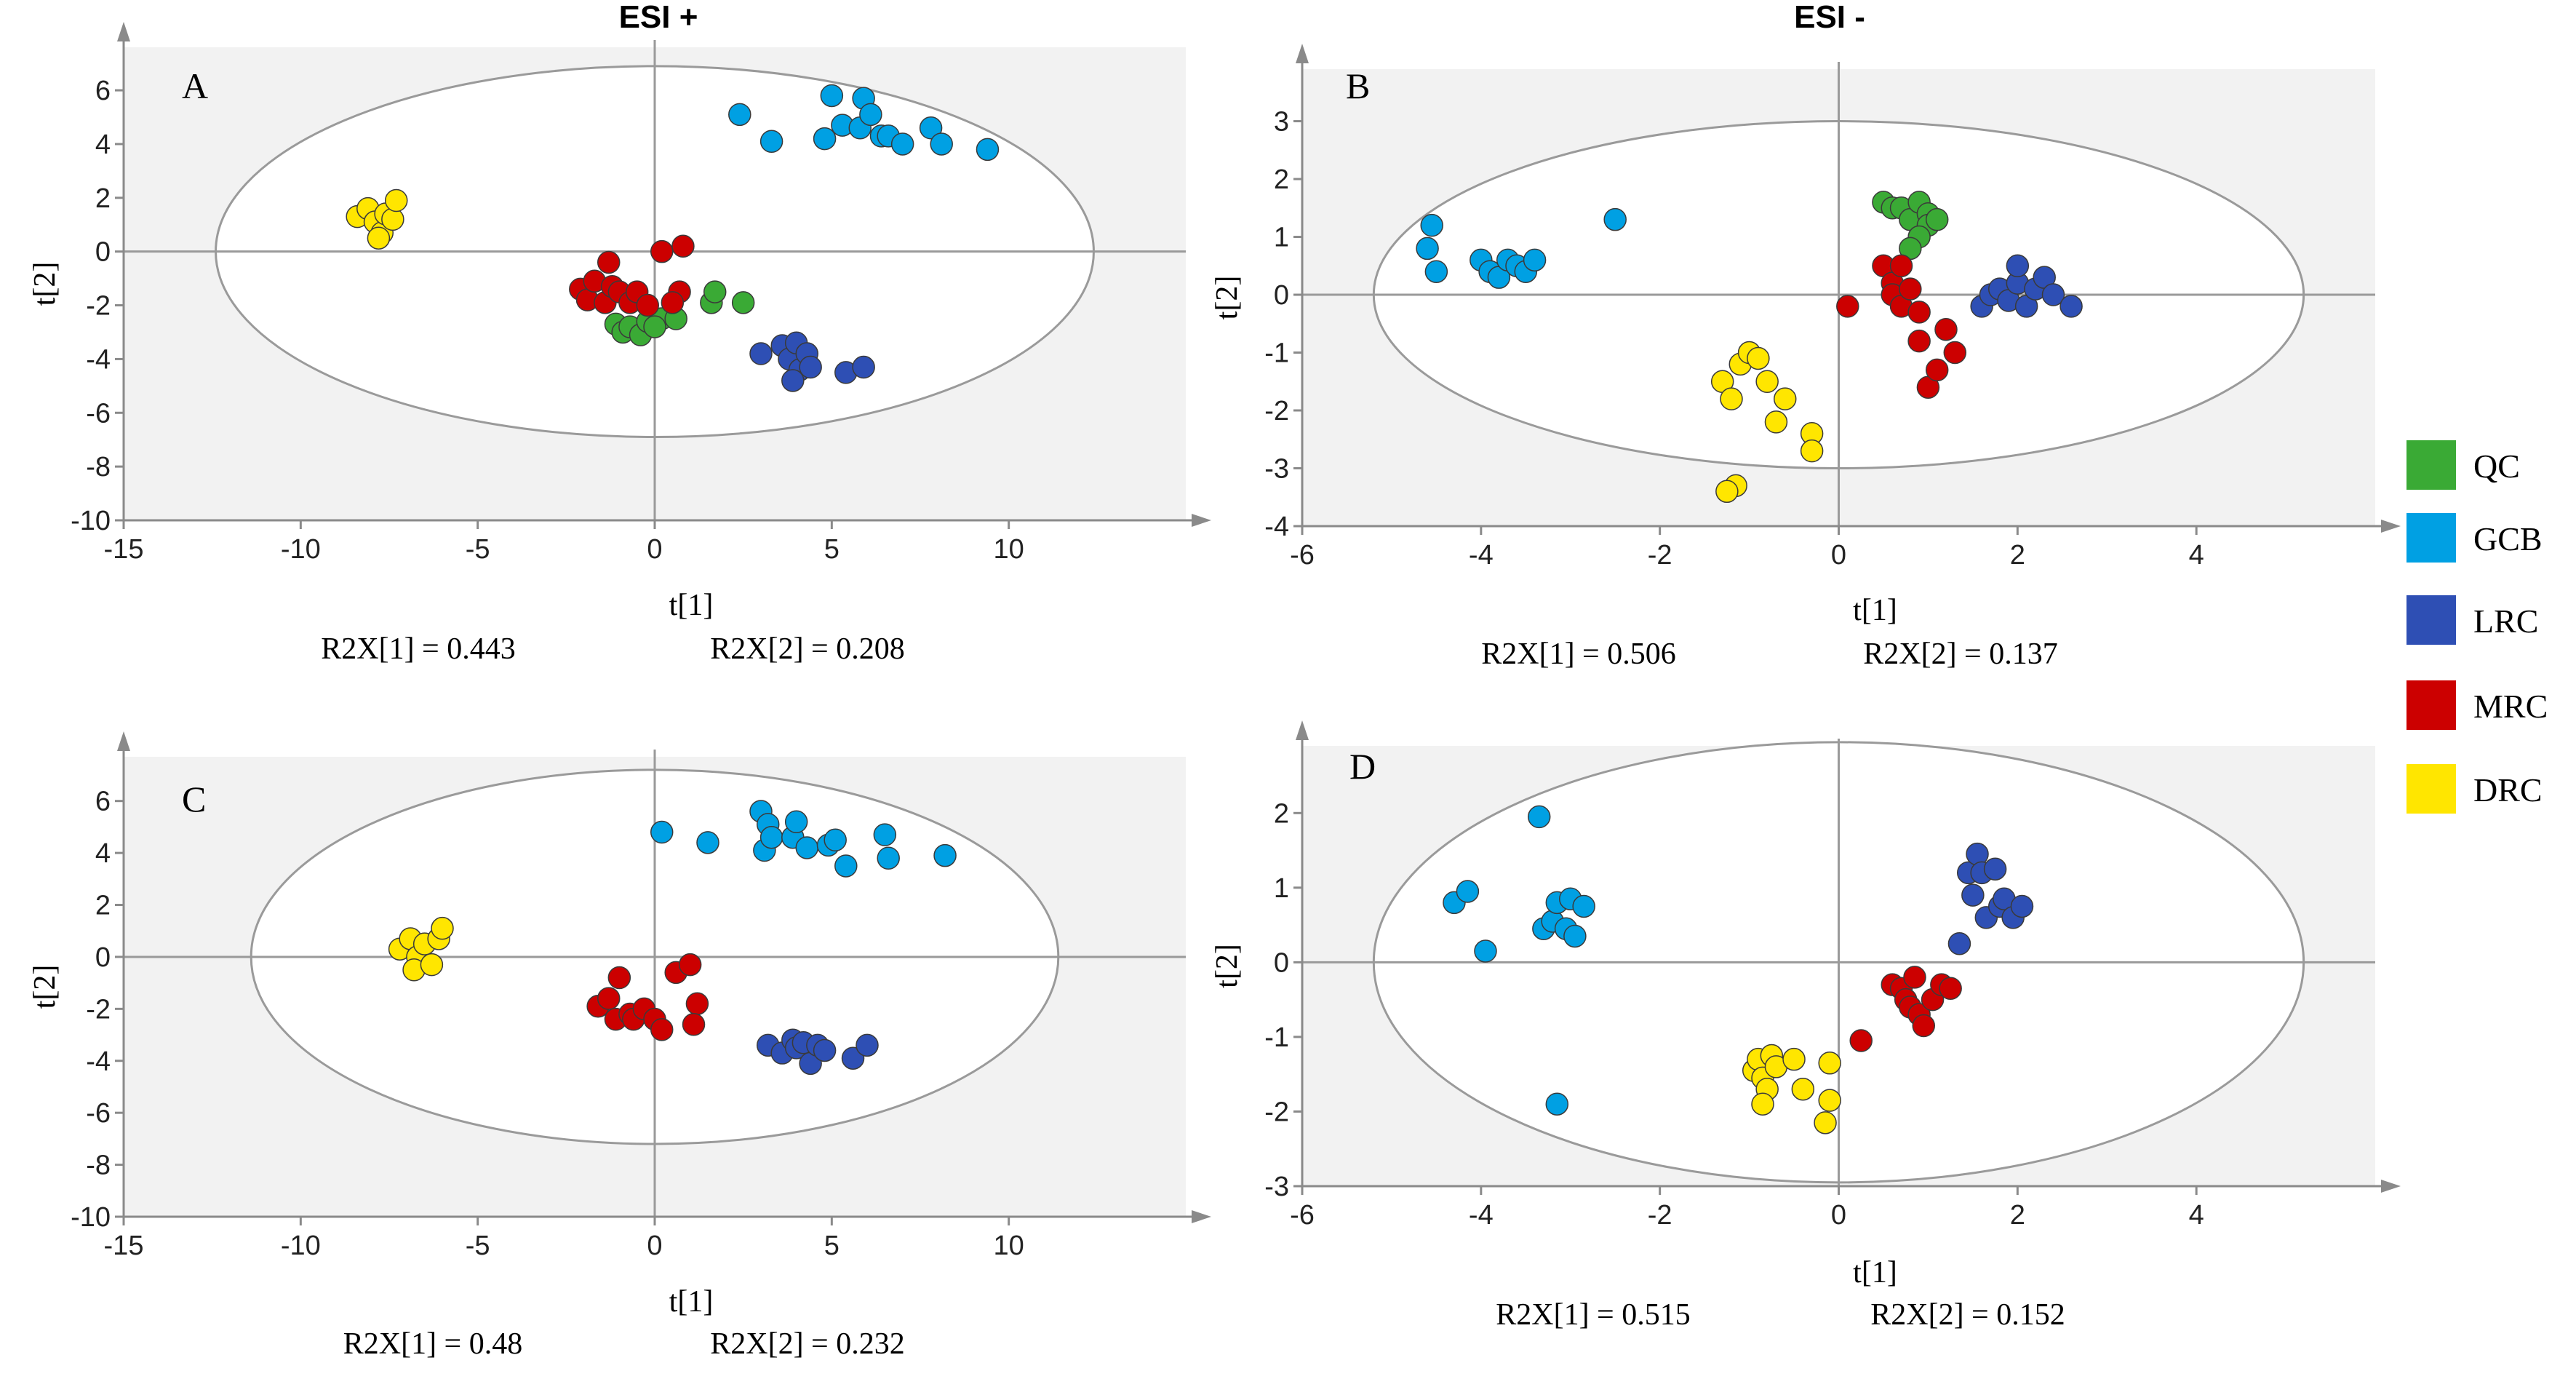  Describe the element at coordinates (807, 649) in the screenshot. I see `r2x-label: R2X[2] = 0.208` at that location.